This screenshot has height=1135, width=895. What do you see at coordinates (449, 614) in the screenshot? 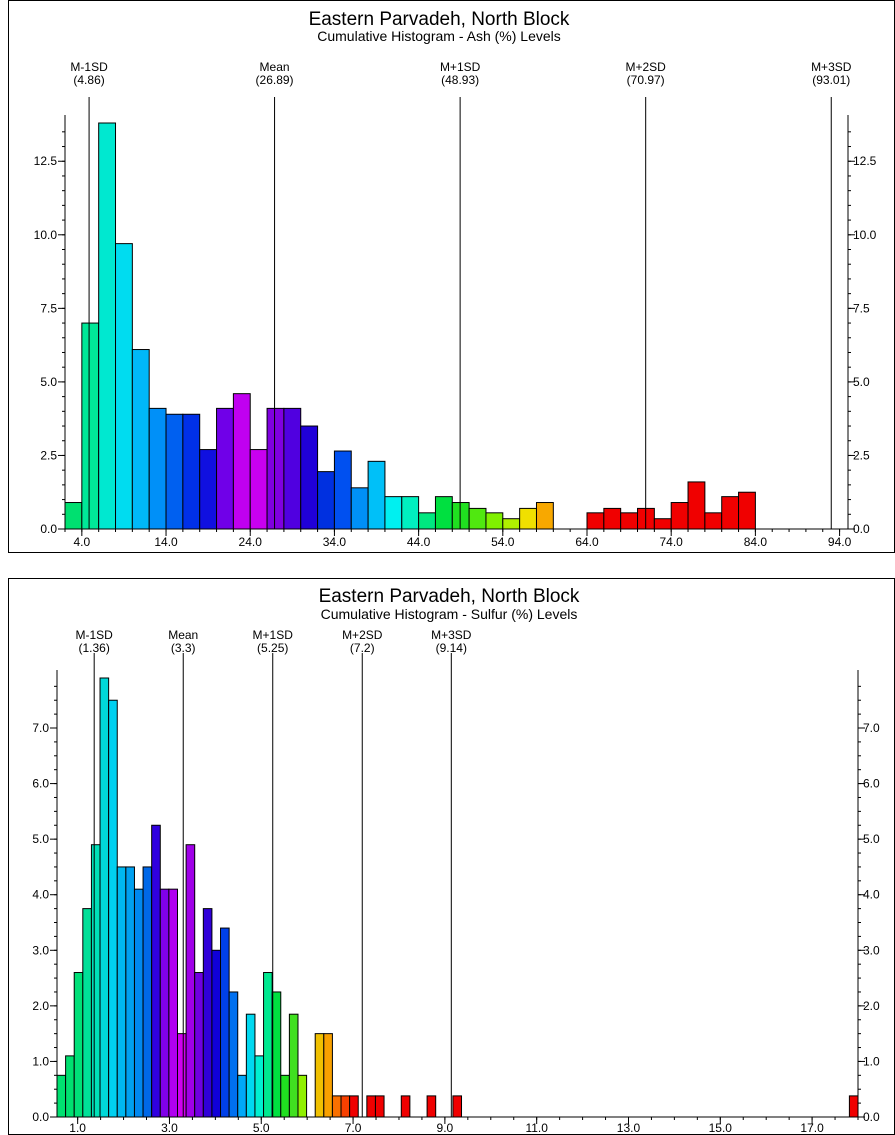
I see `chart-subtitle: Cumulative Histogram - Sulfur (%) Levels` at bounding box center [449, 614].